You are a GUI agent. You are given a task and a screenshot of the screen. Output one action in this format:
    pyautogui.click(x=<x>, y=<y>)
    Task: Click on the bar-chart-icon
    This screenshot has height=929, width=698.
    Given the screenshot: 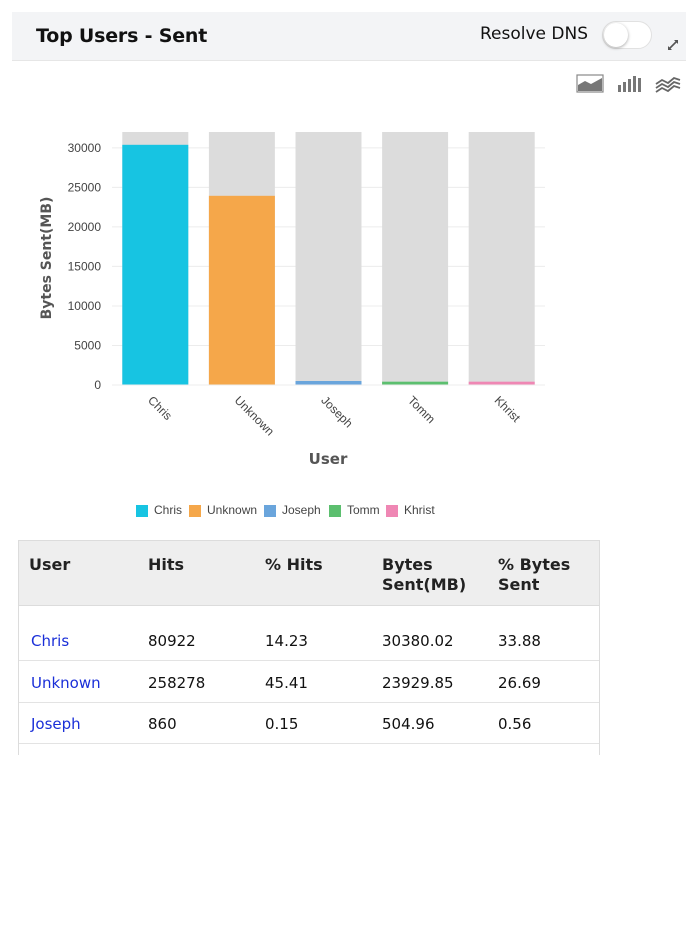 What is the action you would take?
    pyautogui.click(x=630, y=83)
    